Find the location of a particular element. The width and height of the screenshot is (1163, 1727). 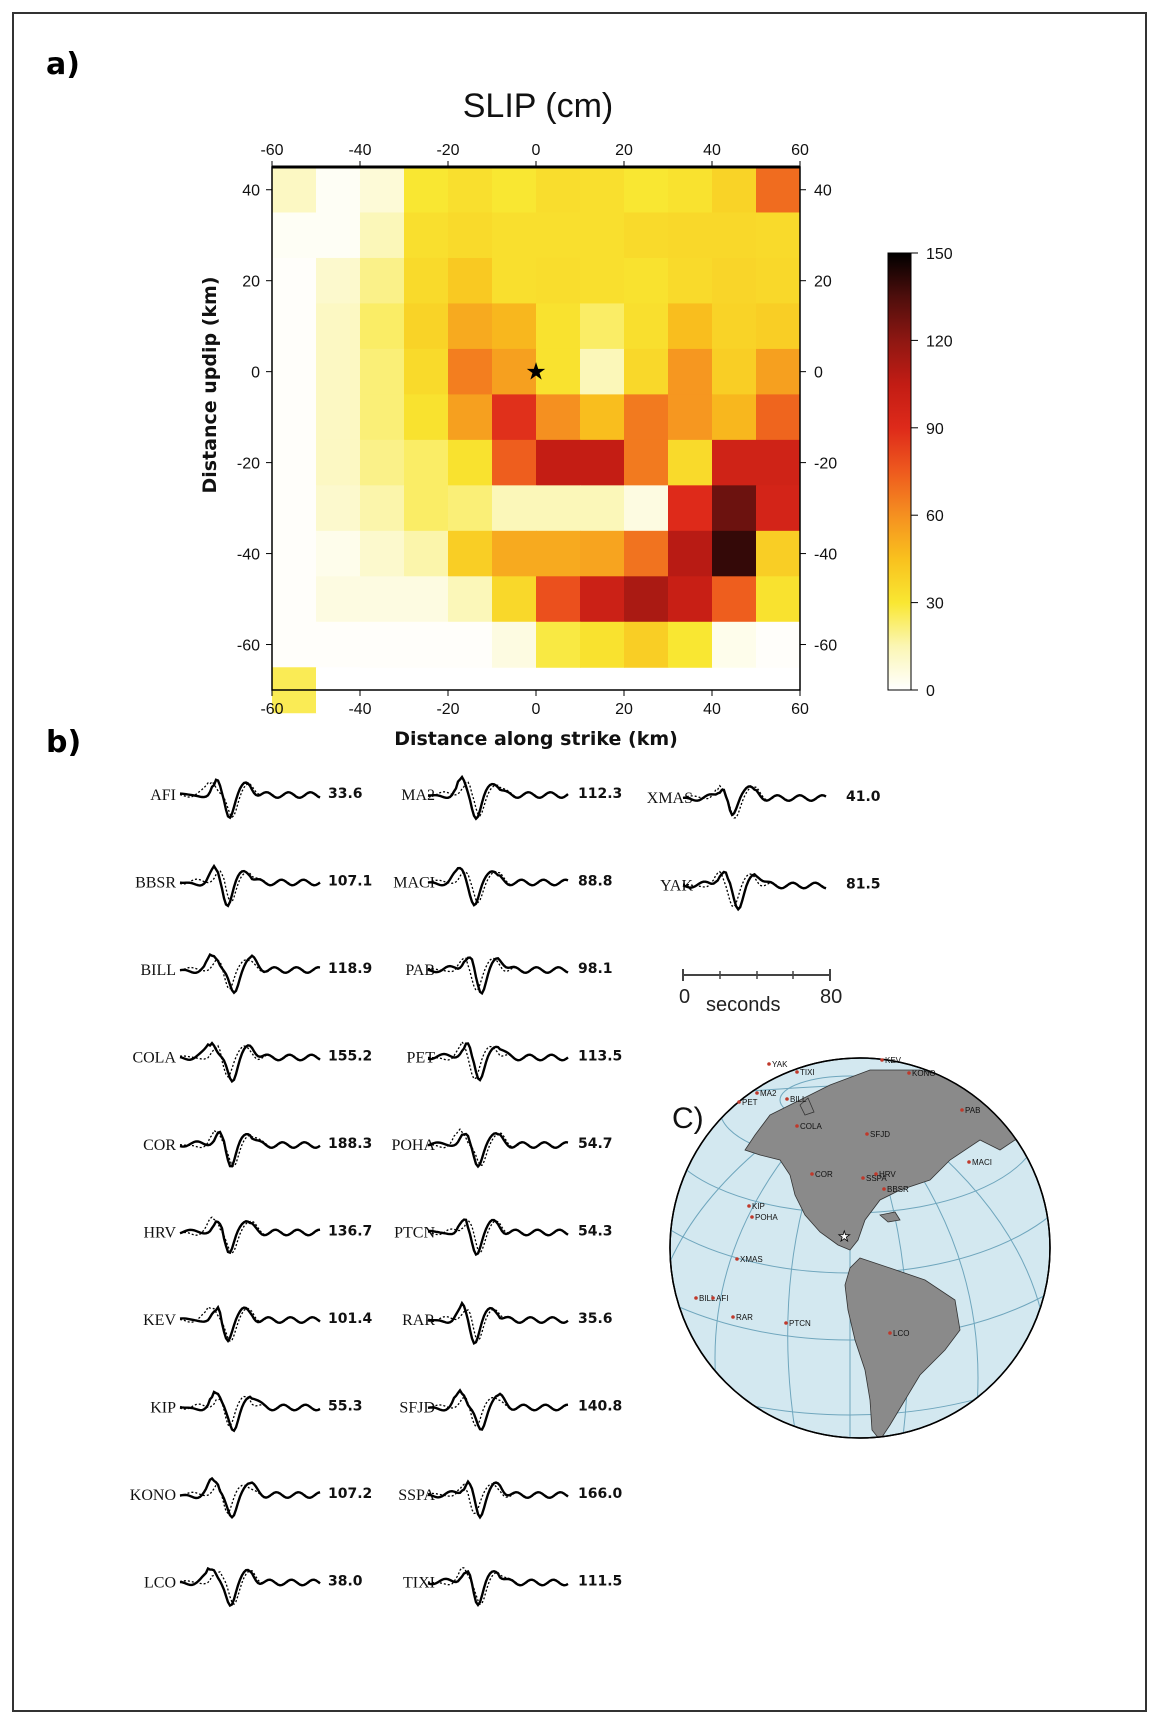

station-name: RAR is located at coordinates (418, 1320).